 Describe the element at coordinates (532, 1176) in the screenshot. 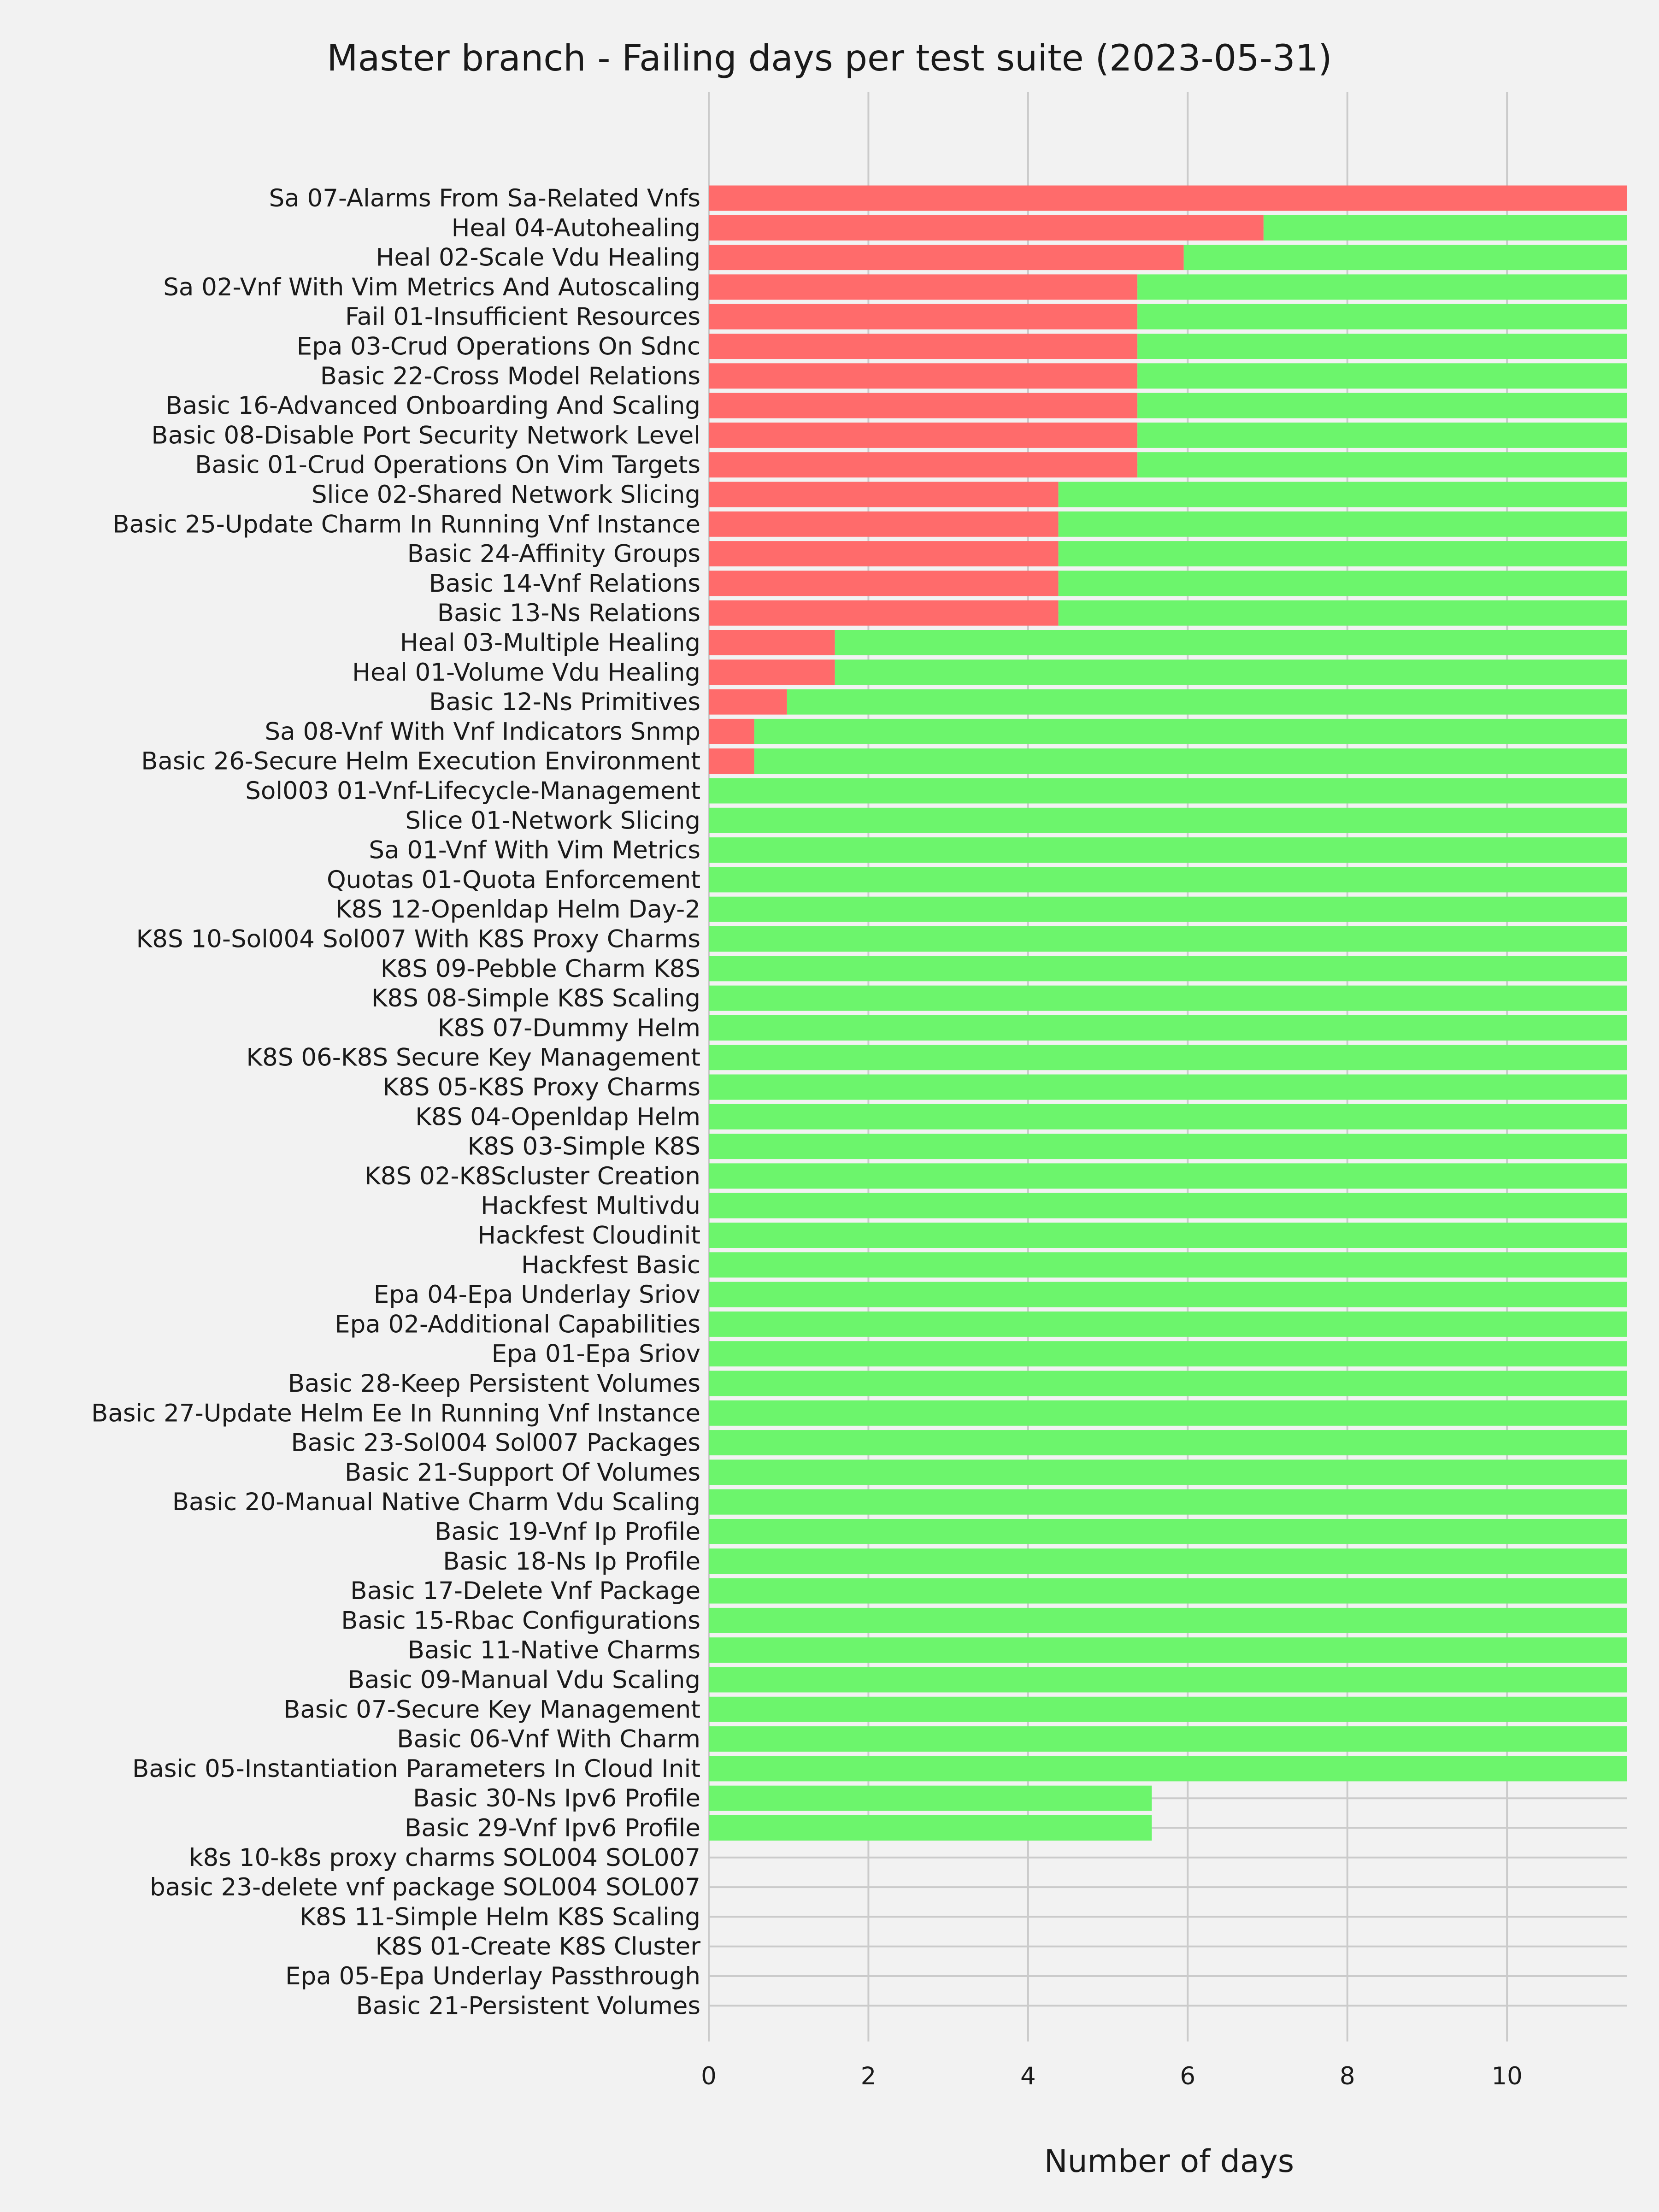

I see `y-tick-label: K8S 02-K8Scluster Creation` at that location.